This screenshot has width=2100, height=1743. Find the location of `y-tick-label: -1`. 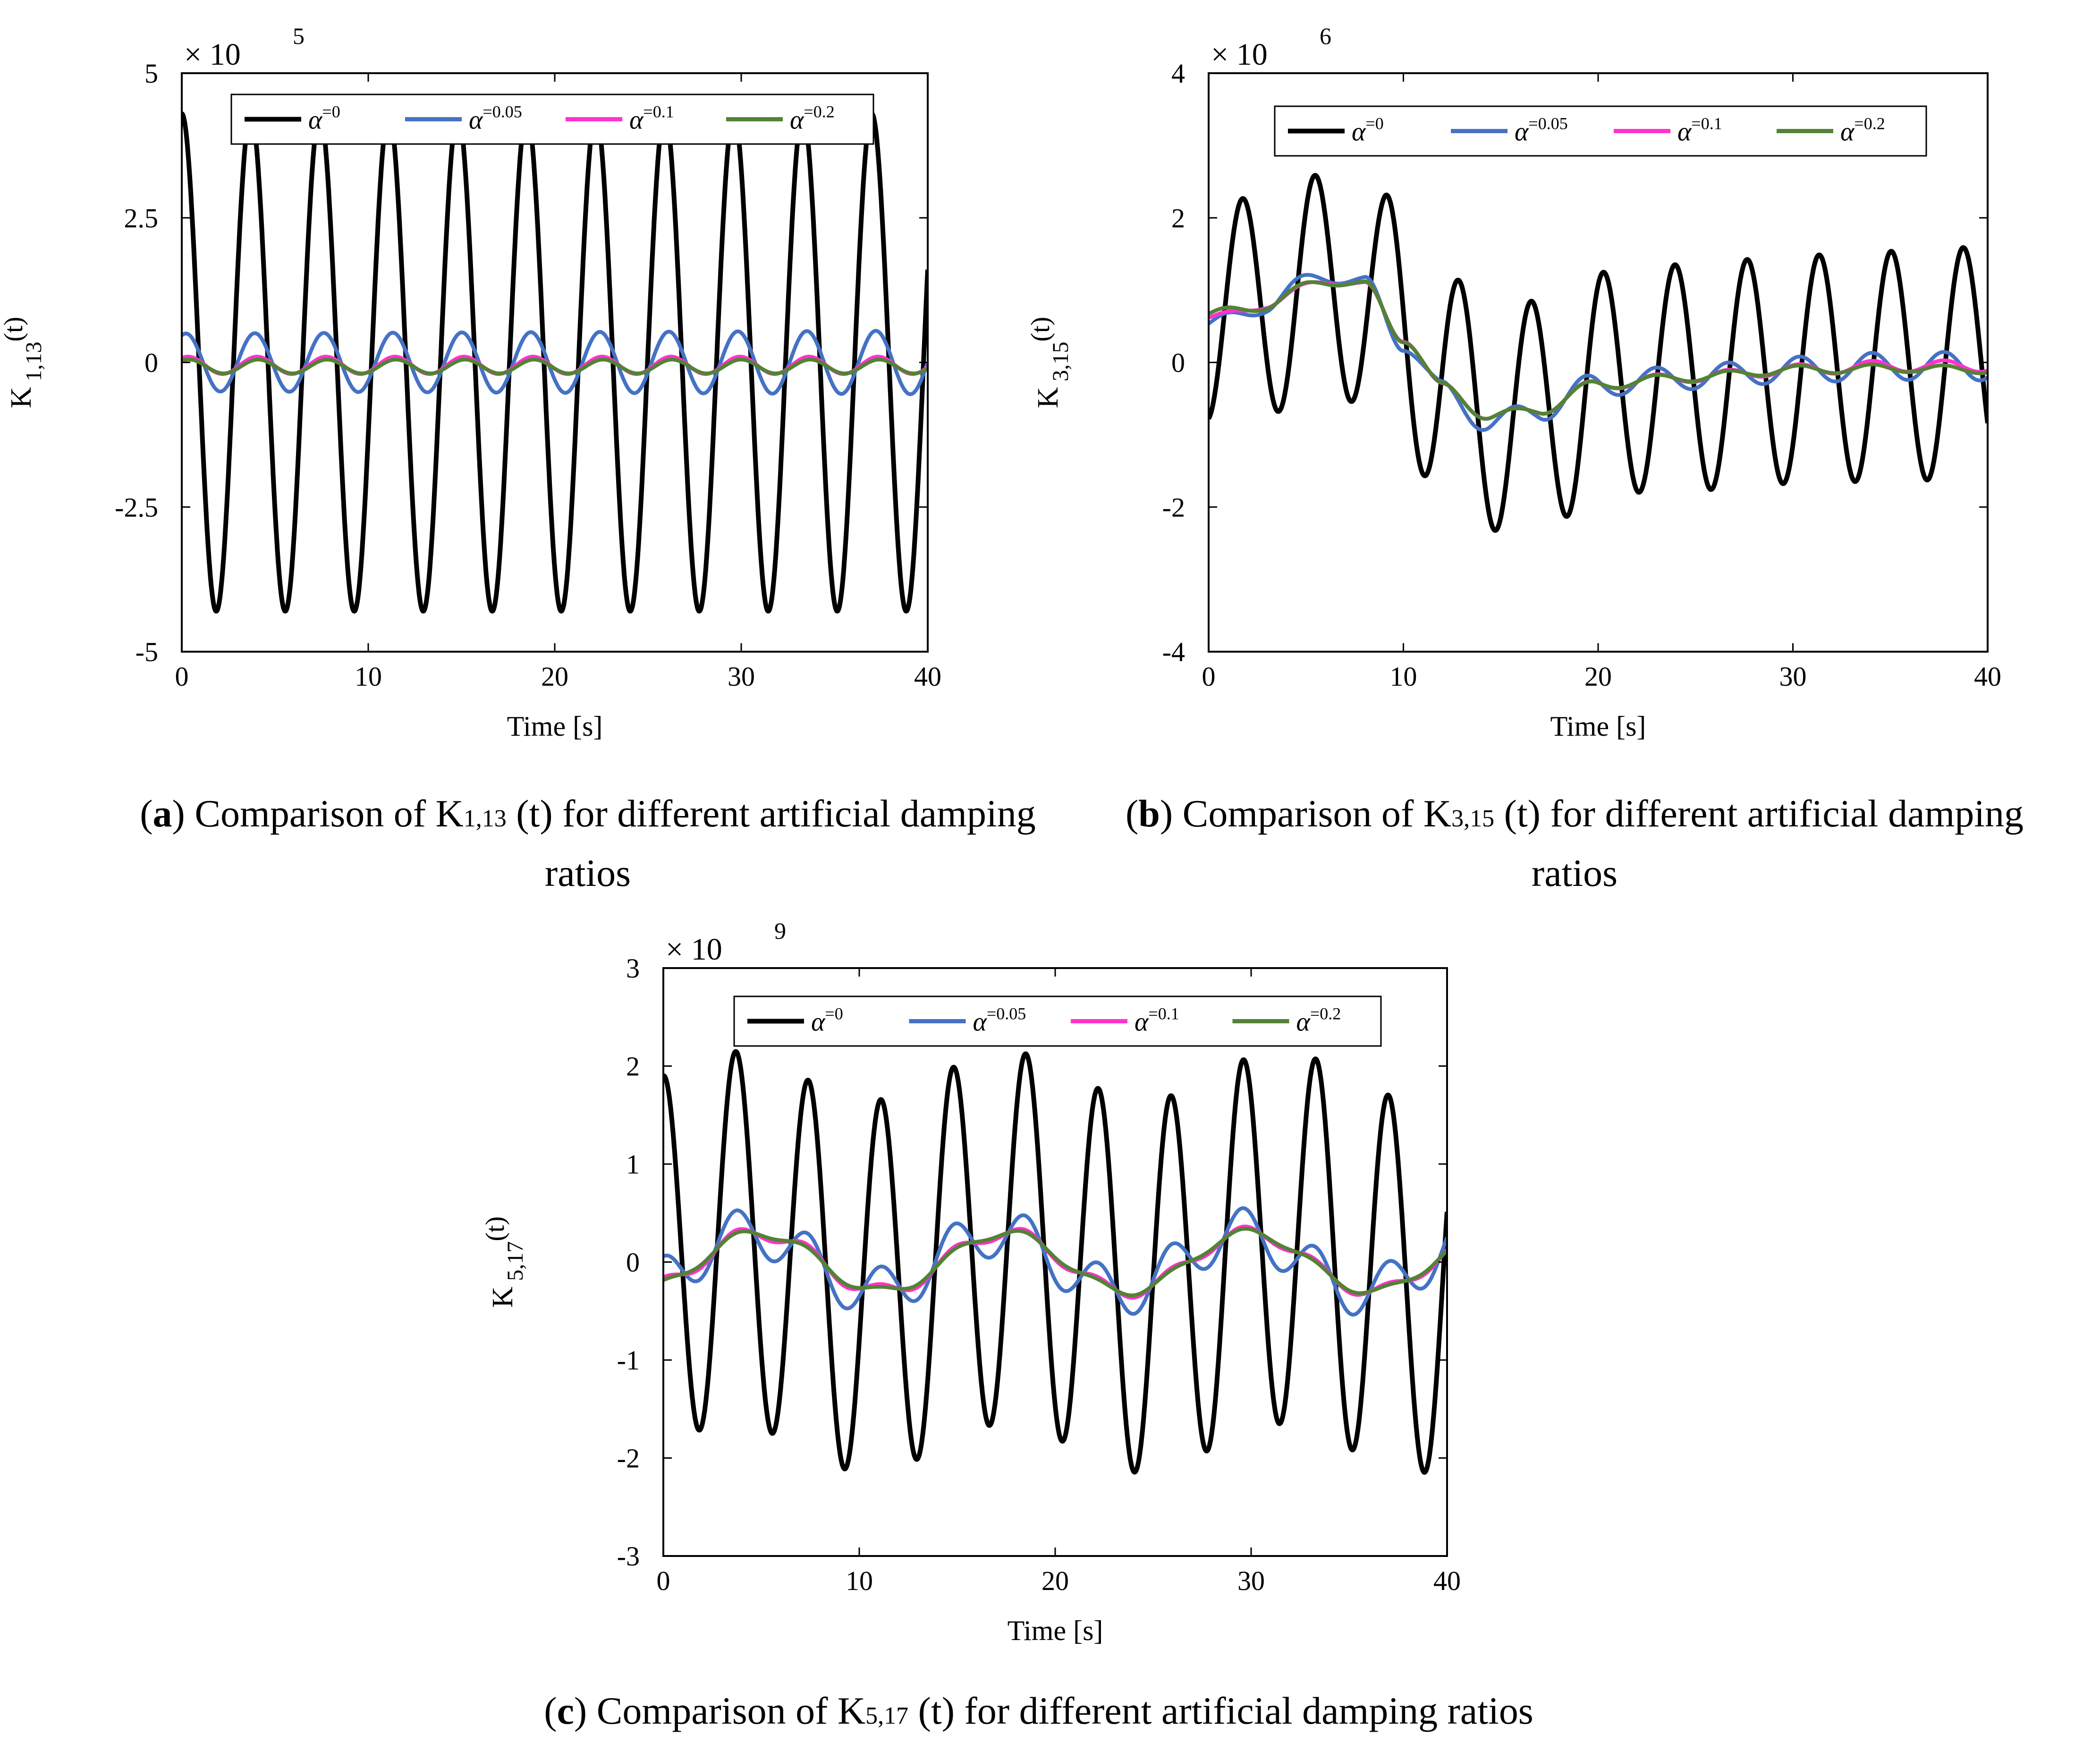

y-tick-label: -1 is located at coordinates (628, 1360).